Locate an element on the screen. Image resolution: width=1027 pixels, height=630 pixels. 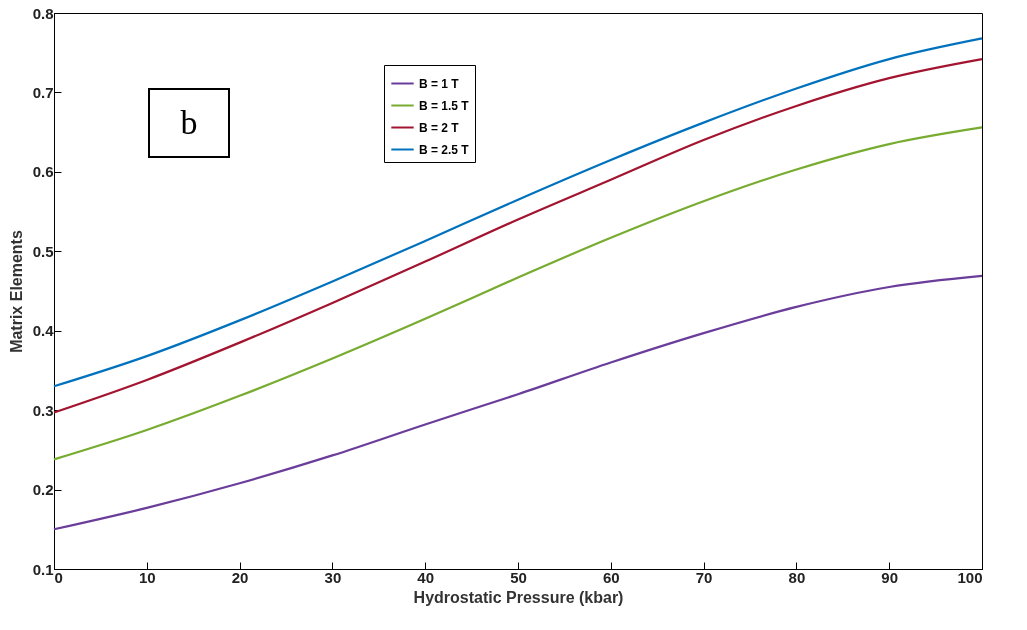
x-tick-label: 10 is located at coordinates (147, 577).